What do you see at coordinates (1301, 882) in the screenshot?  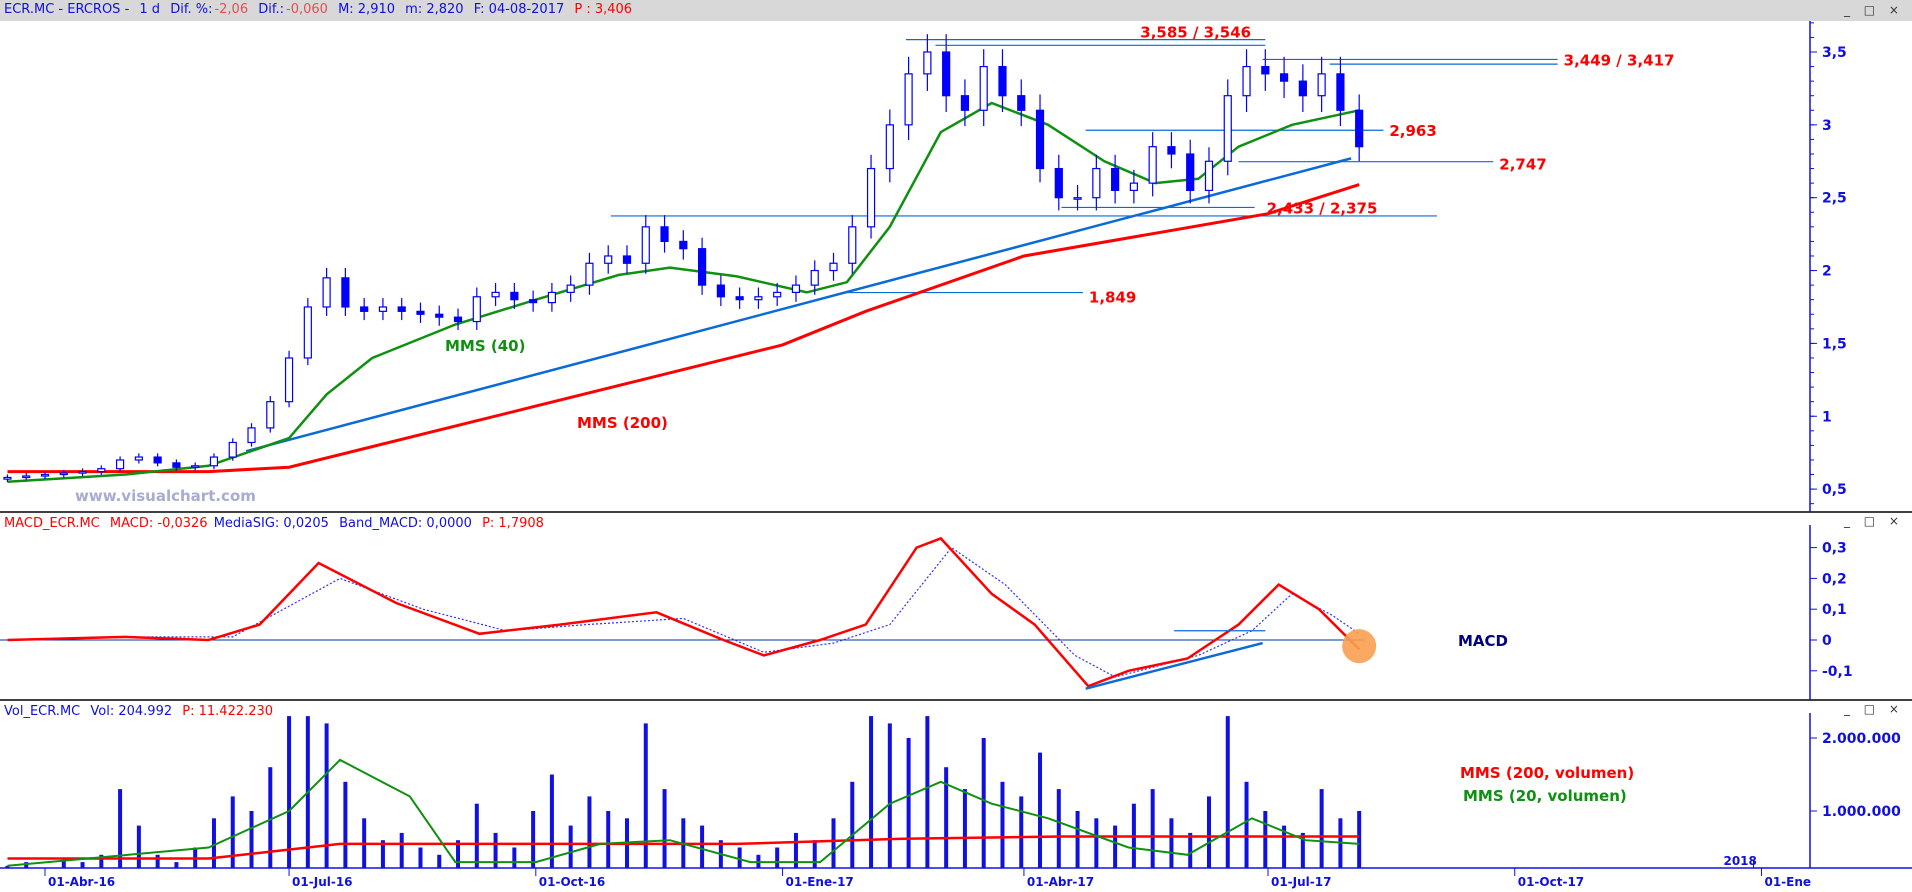 I see `date-tick-label: 01-Jul-17` at bounding box center [1301, 882].